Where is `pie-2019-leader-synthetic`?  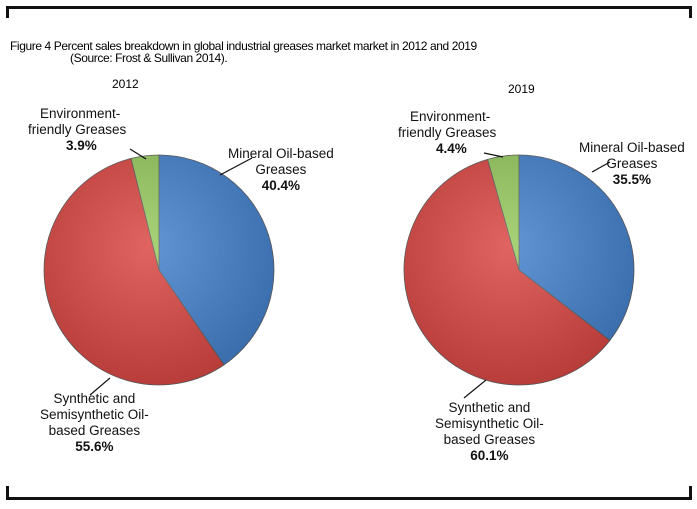 pie-2019-leader-synthetic is located at coordinates (475, 389).